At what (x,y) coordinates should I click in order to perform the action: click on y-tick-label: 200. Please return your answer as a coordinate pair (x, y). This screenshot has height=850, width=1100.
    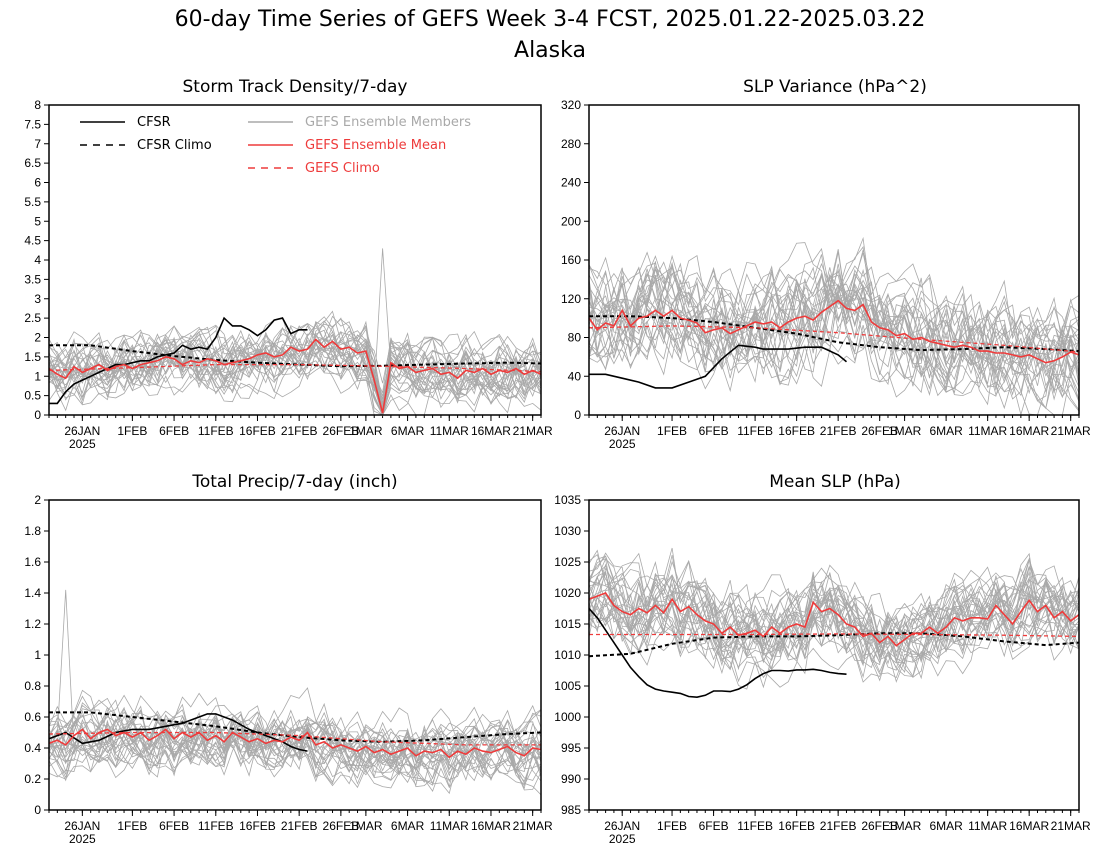
    Looking at the image, I should click on (571, 221).